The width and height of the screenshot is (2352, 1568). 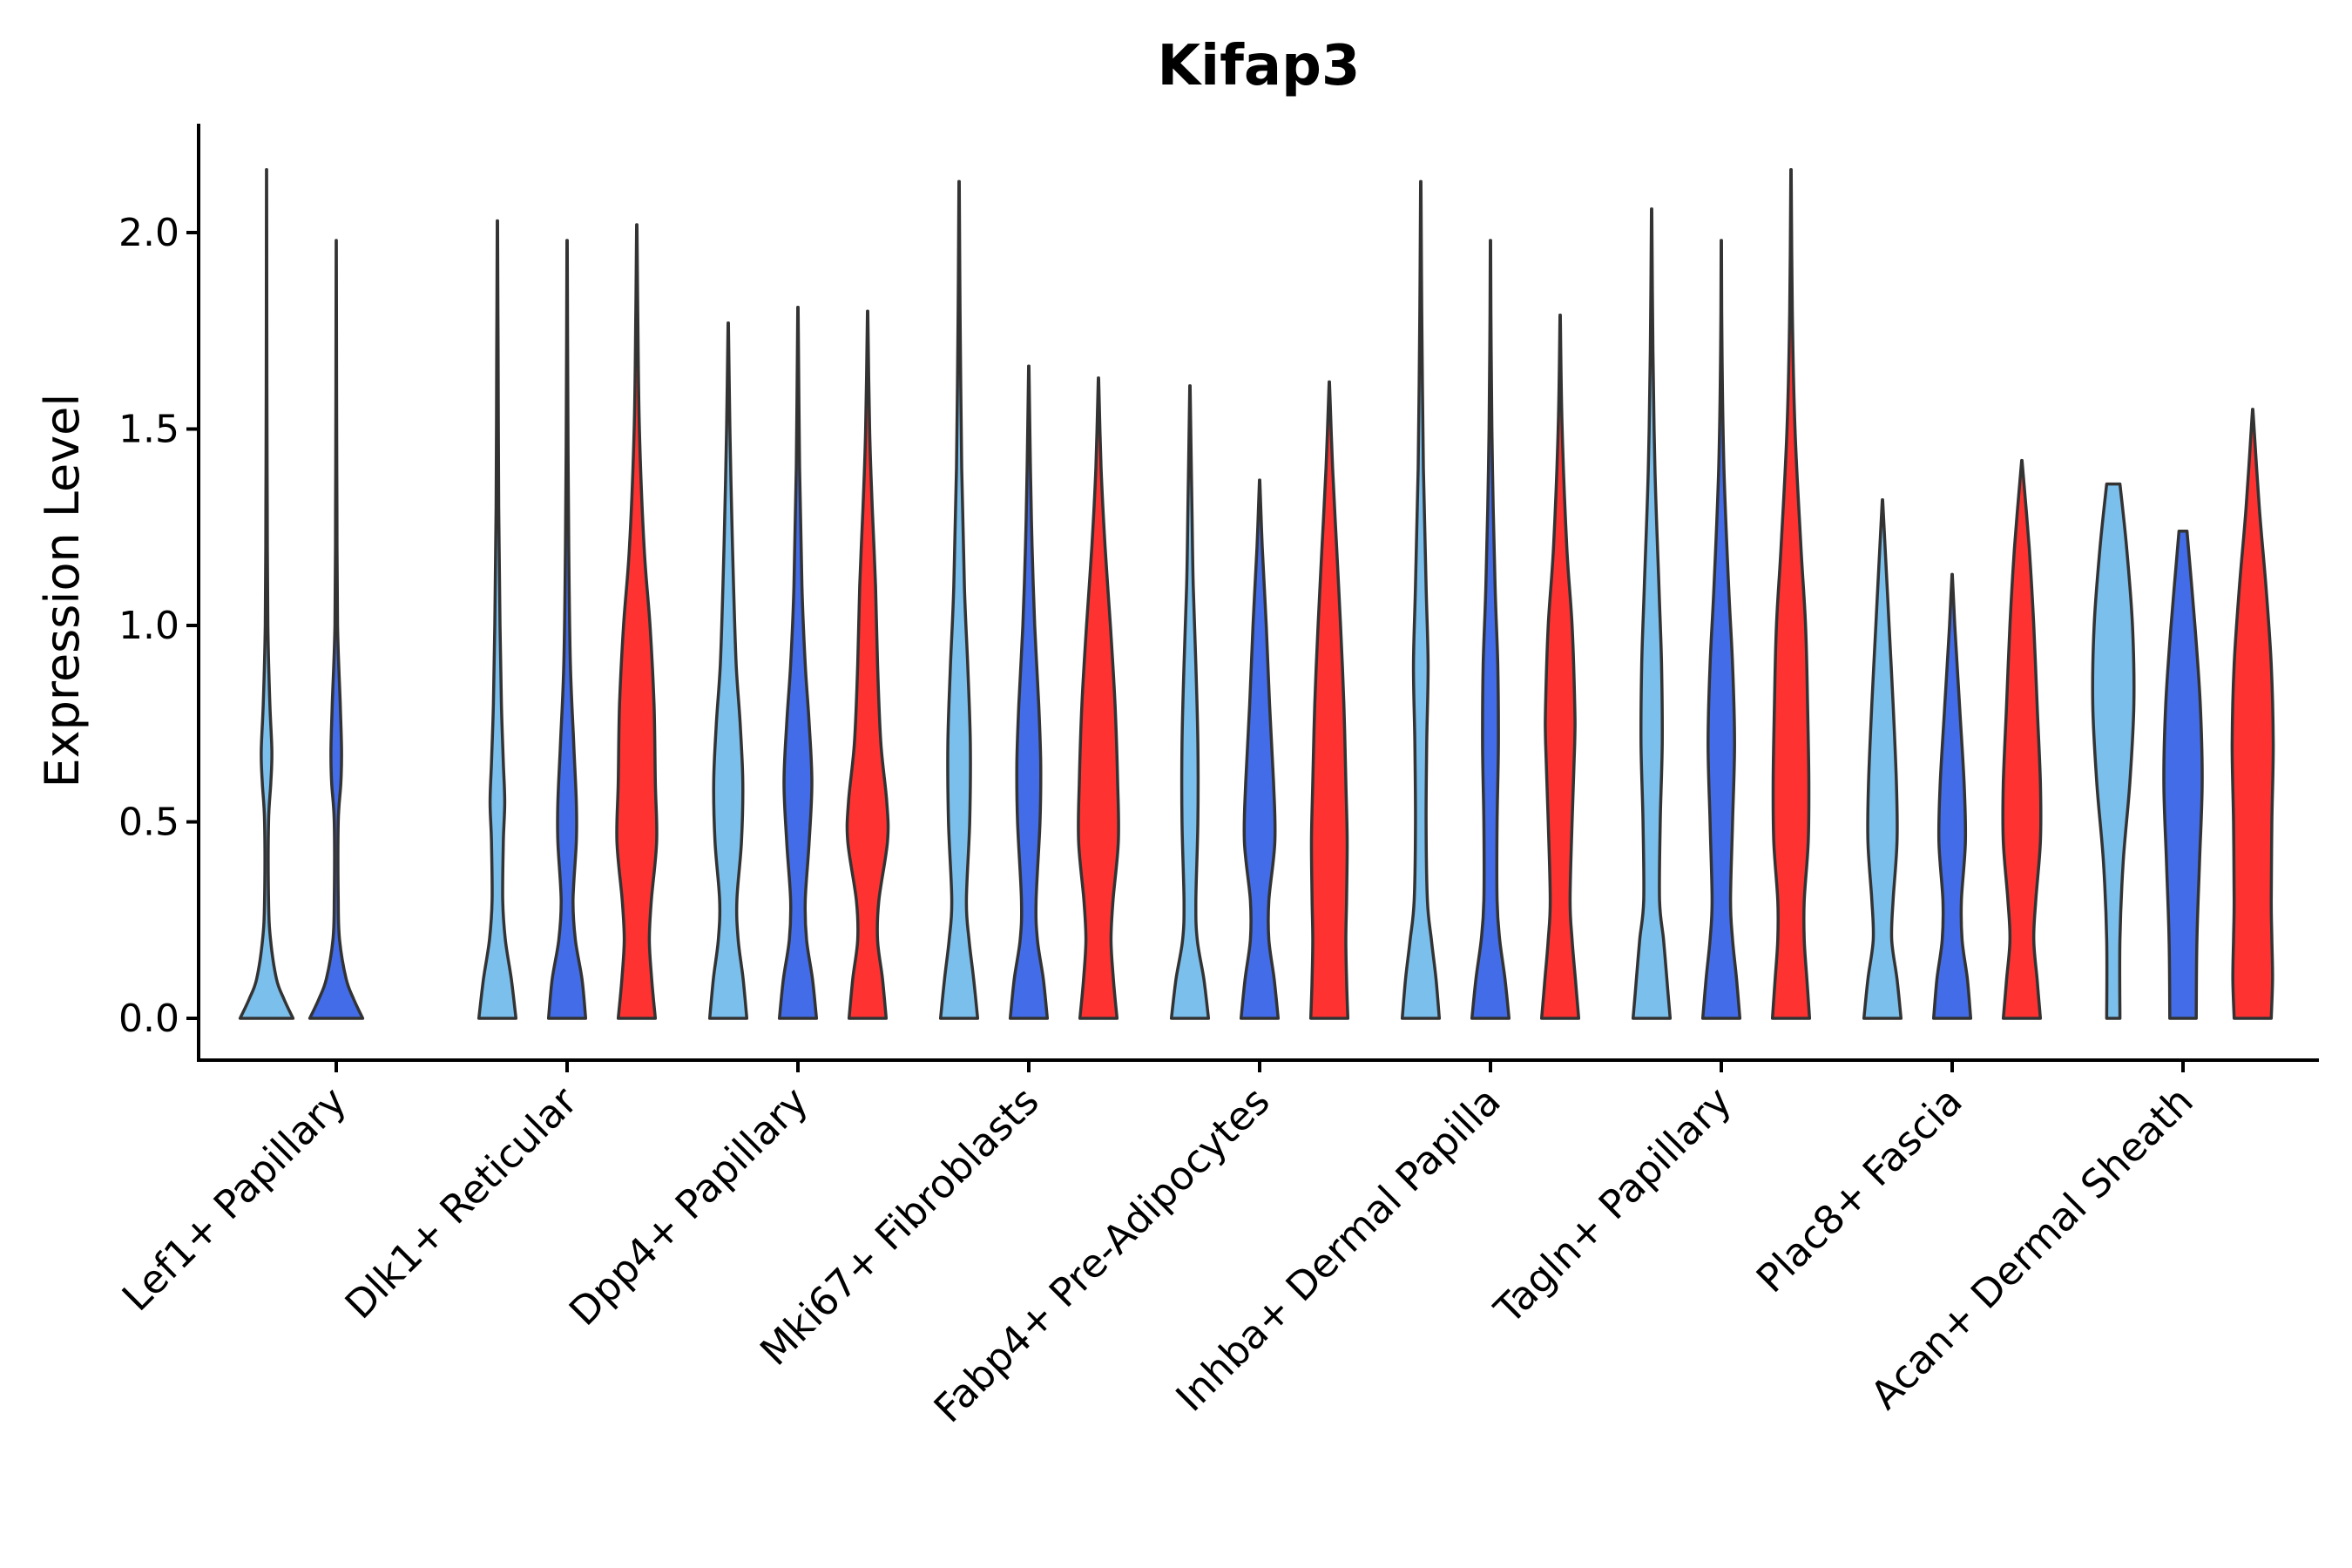 I want to click on y-axis-ticks: 0.0 0.5 1.0 1.5 2.0, so click(x=158, y=626).